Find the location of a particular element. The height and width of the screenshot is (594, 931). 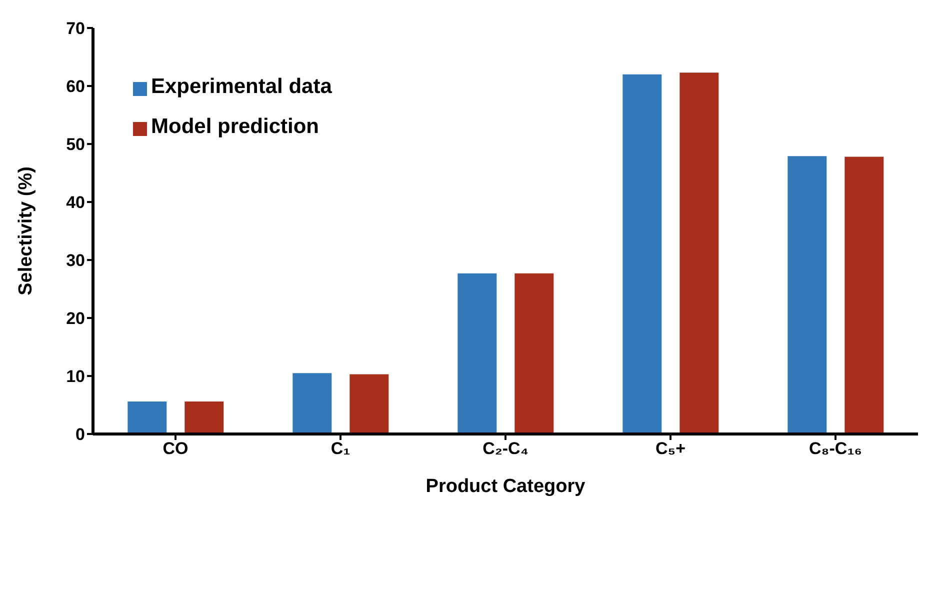

y-tick-label: 10 is located at coordinates (75, 376).